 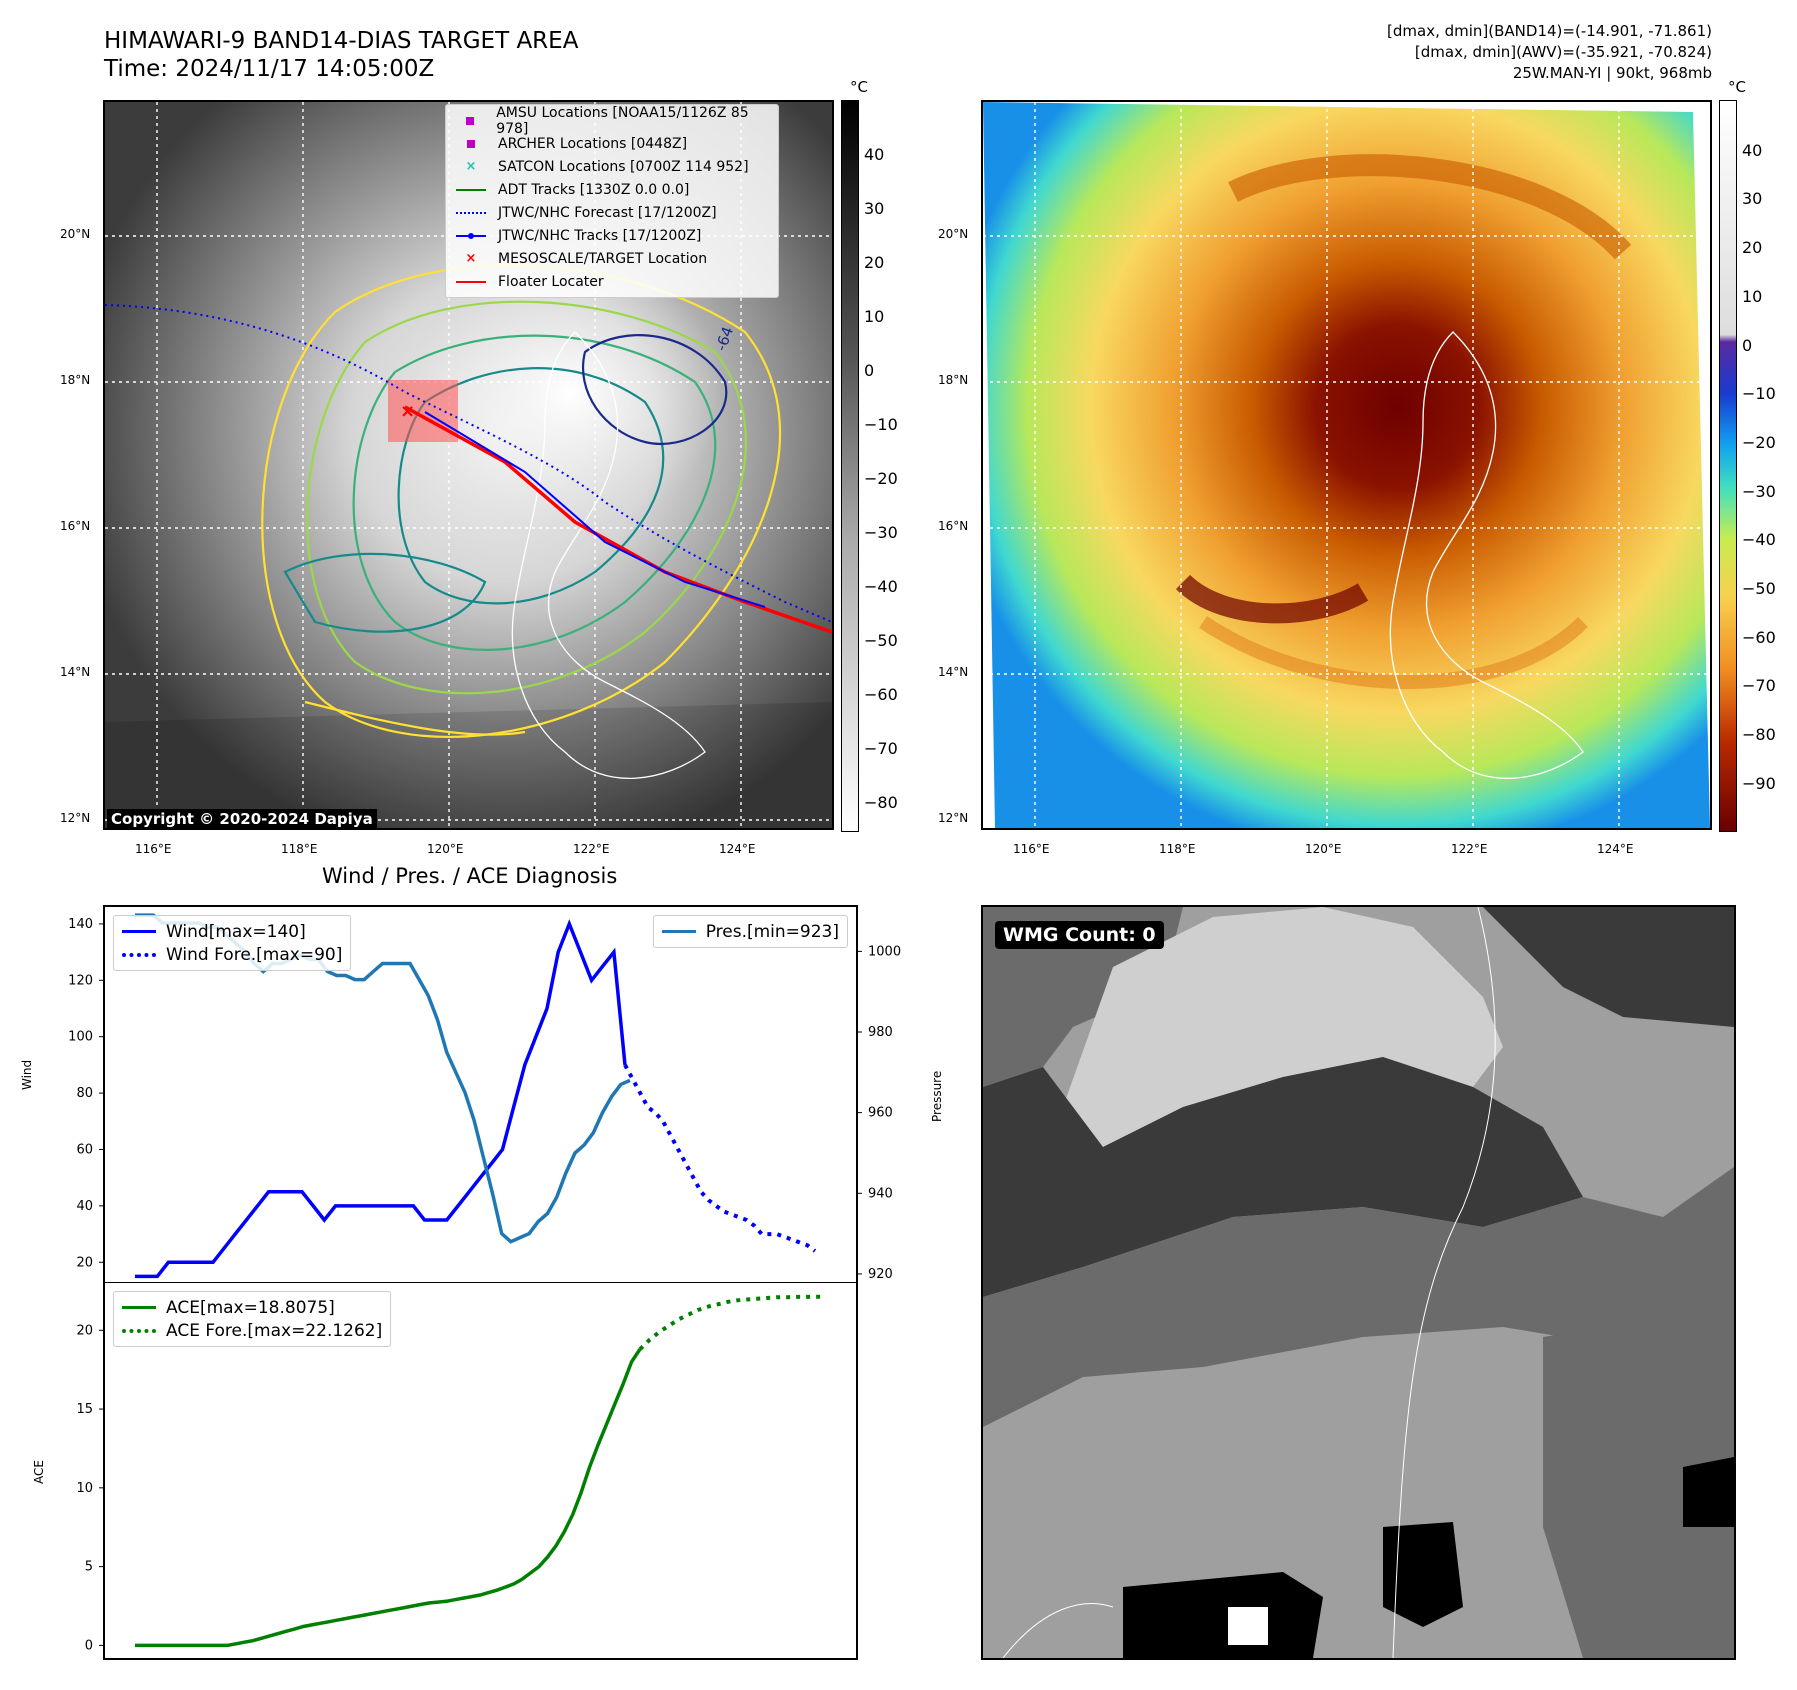 What do you see at coordinates (859, 87) in the screenshot?
I see `ir-colorbar-unit: °C` at bounding box center [859, 87].